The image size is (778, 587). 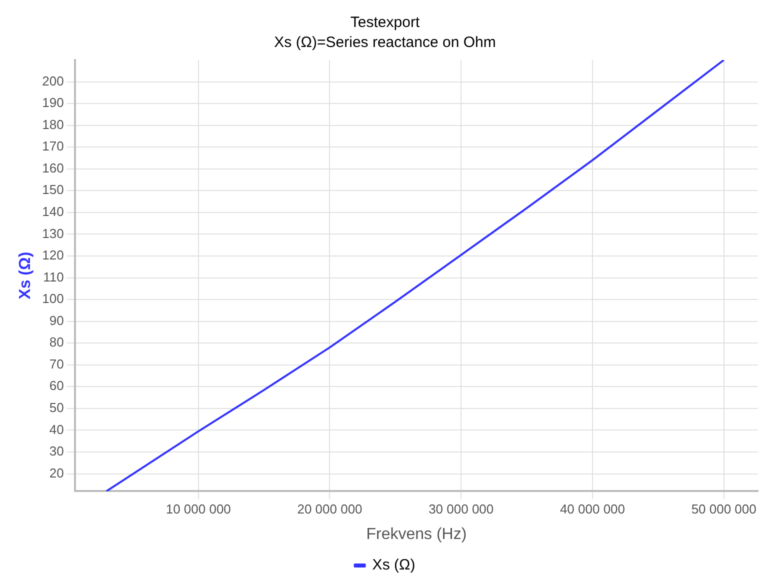 What do you see at coordinates (53, 233) in the screenshot?
I see `y-tick-label: 130` at bounding box center [53, 233].